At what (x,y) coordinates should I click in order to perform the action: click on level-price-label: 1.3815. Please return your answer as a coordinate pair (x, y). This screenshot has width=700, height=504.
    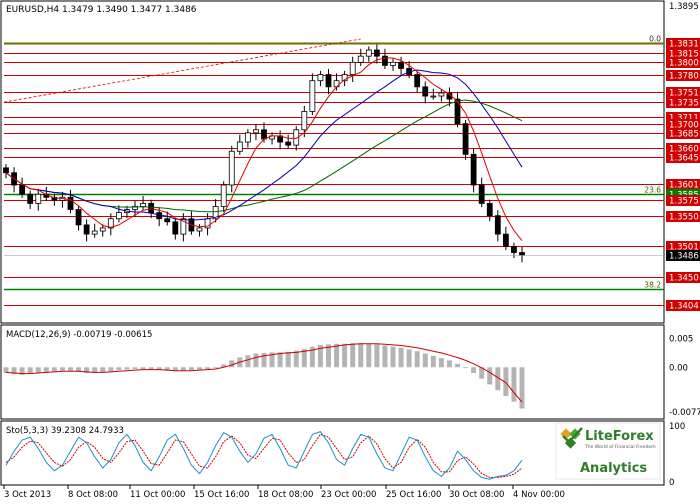
    Looking at the image, I should click on (684, 55).